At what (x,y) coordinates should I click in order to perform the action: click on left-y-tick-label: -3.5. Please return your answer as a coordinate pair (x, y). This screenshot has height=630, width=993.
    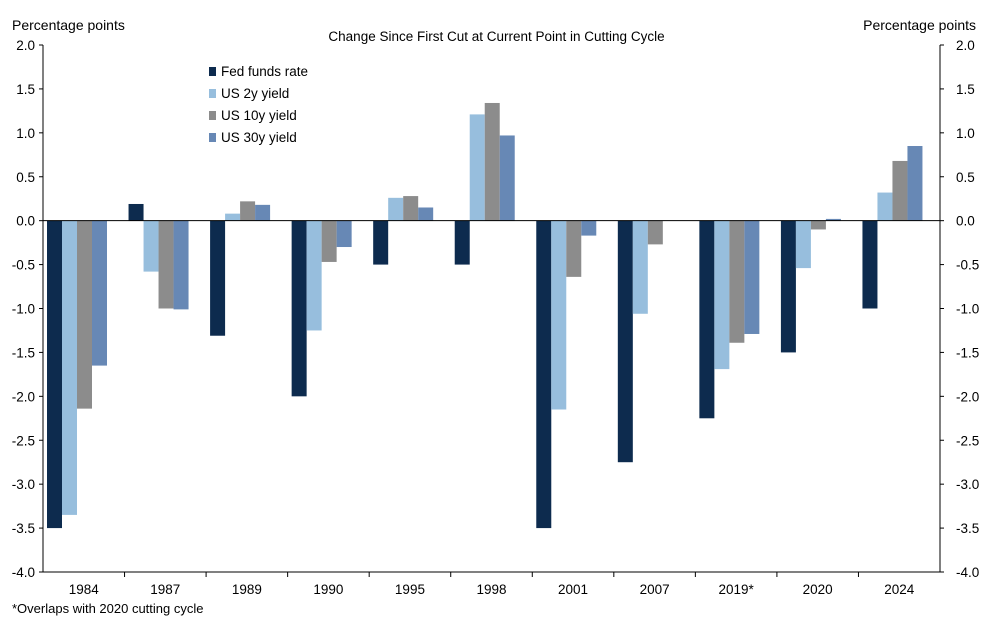
    Looking at the image, I should click on (23, 528).